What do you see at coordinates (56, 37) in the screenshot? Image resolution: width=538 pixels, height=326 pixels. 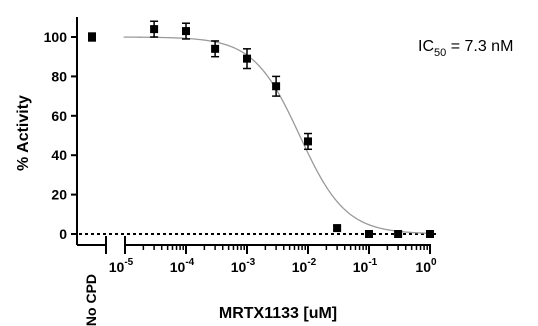 I see `y-tick-label: 100` at bounding box center [56, 37].